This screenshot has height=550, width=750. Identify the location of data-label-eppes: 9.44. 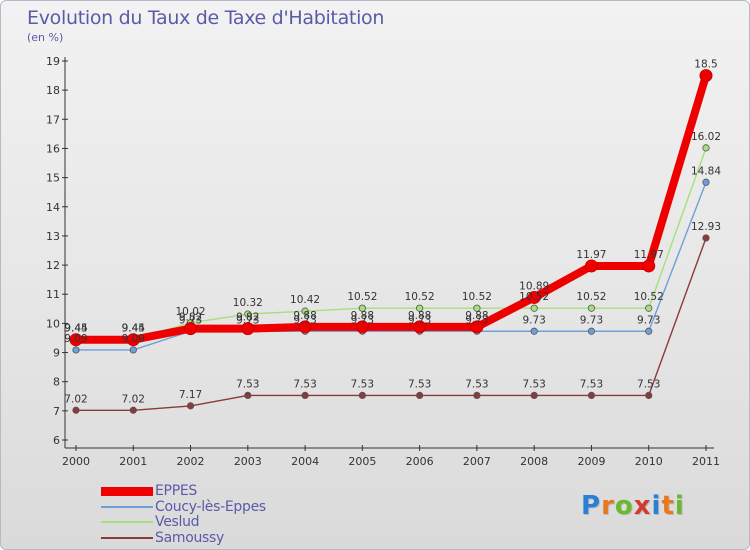
(134, 329).